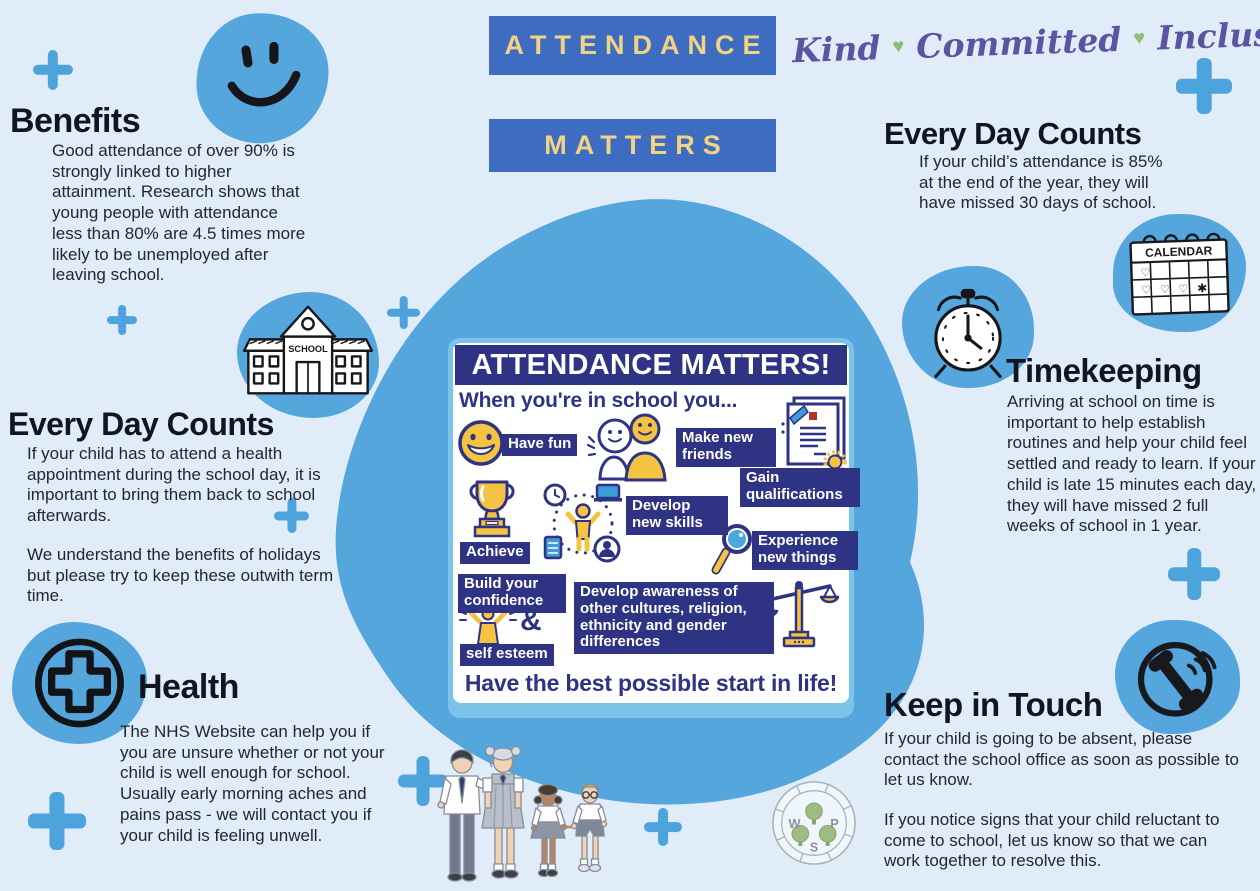  Describe the element at coordinates (512, 593) in the screenshot. I see `label-build-your-confidence: Build your confidence` at that location.